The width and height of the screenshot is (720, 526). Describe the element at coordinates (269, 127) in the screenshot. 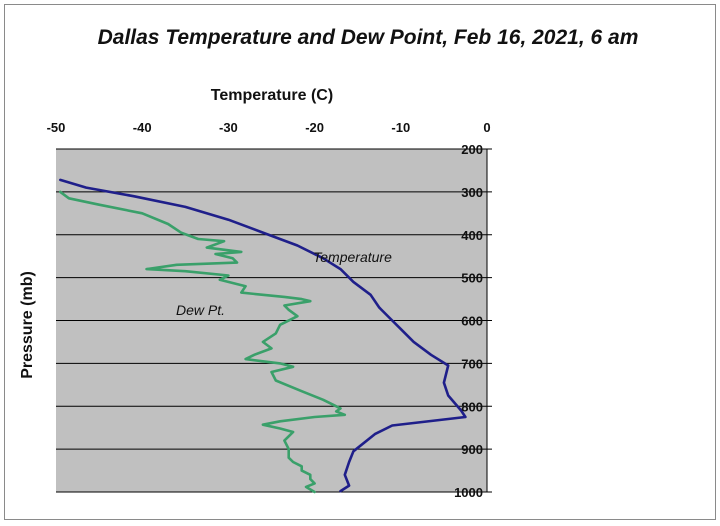

I see `x-tick-labels: -50 -40 -30 -20 -10 0` at that location.